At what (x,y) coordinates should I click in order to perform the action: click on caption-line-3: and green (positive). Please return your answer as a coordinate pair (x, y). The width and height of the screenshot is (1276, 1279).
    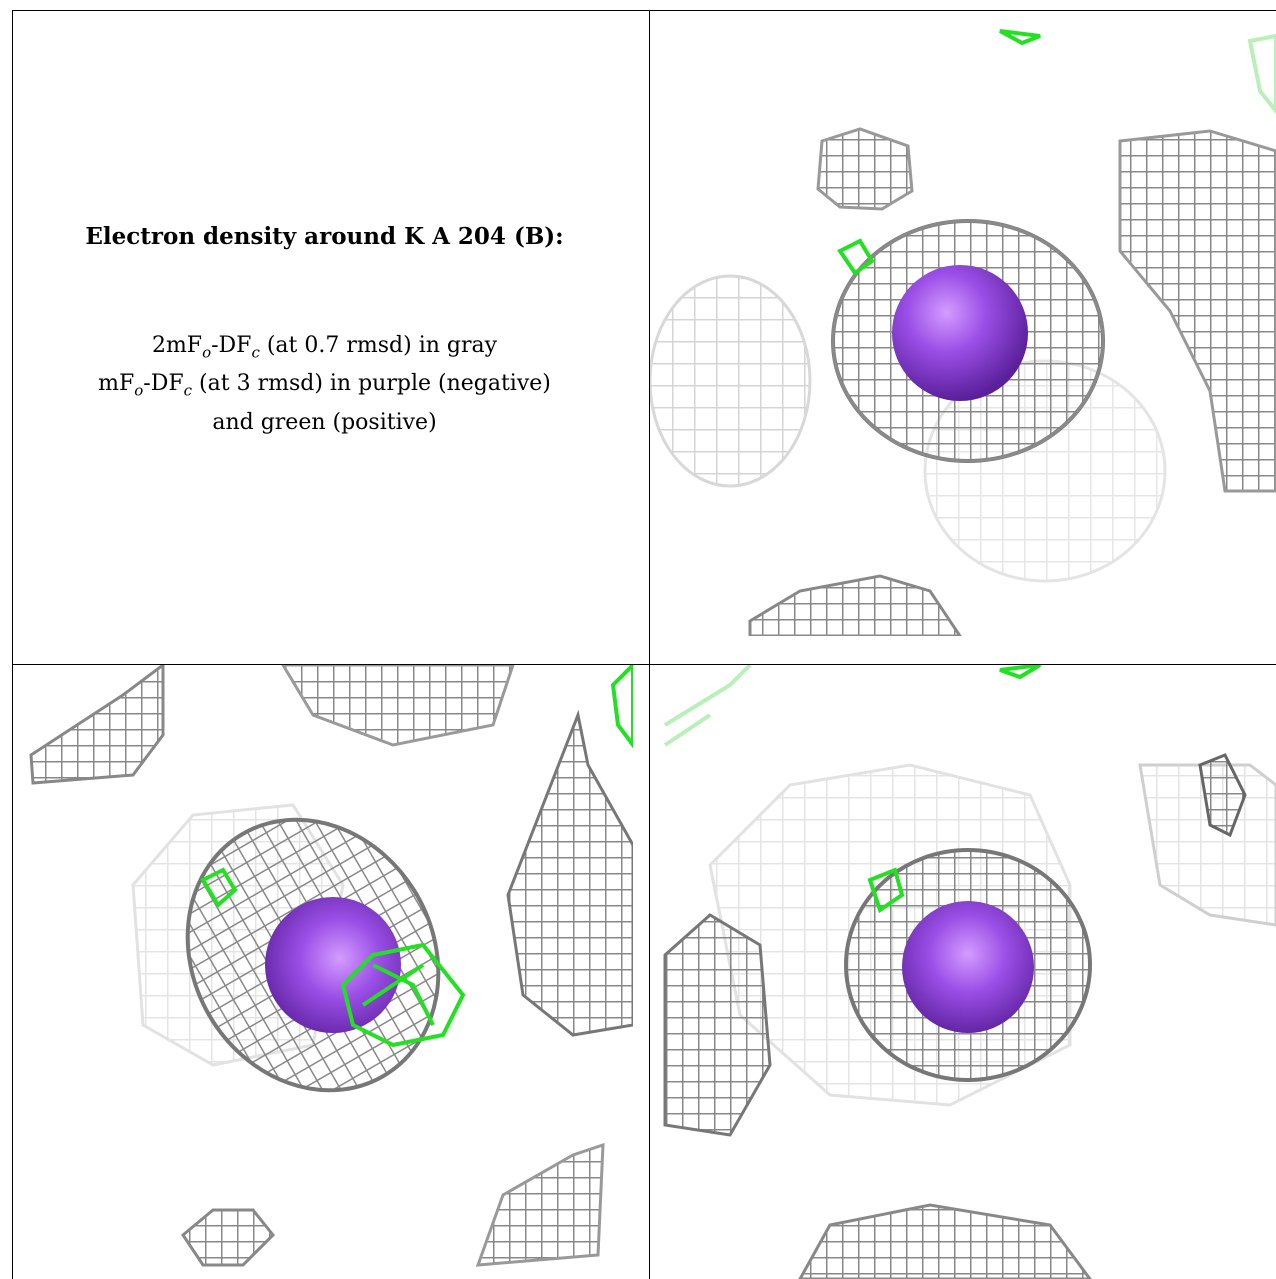
    Looking at the image, I should click on (324, 422).